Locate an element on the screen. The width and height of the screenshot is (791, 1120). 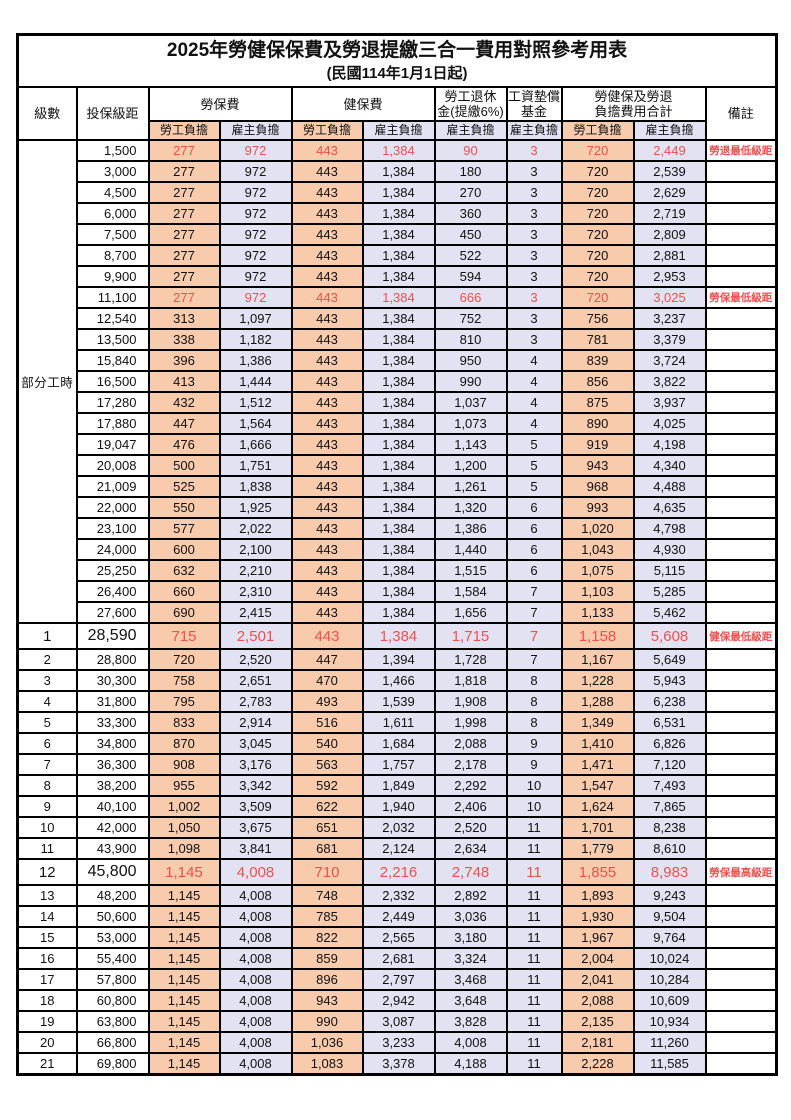
value-cell: 2,181 is located at coordinates (597, 1042).